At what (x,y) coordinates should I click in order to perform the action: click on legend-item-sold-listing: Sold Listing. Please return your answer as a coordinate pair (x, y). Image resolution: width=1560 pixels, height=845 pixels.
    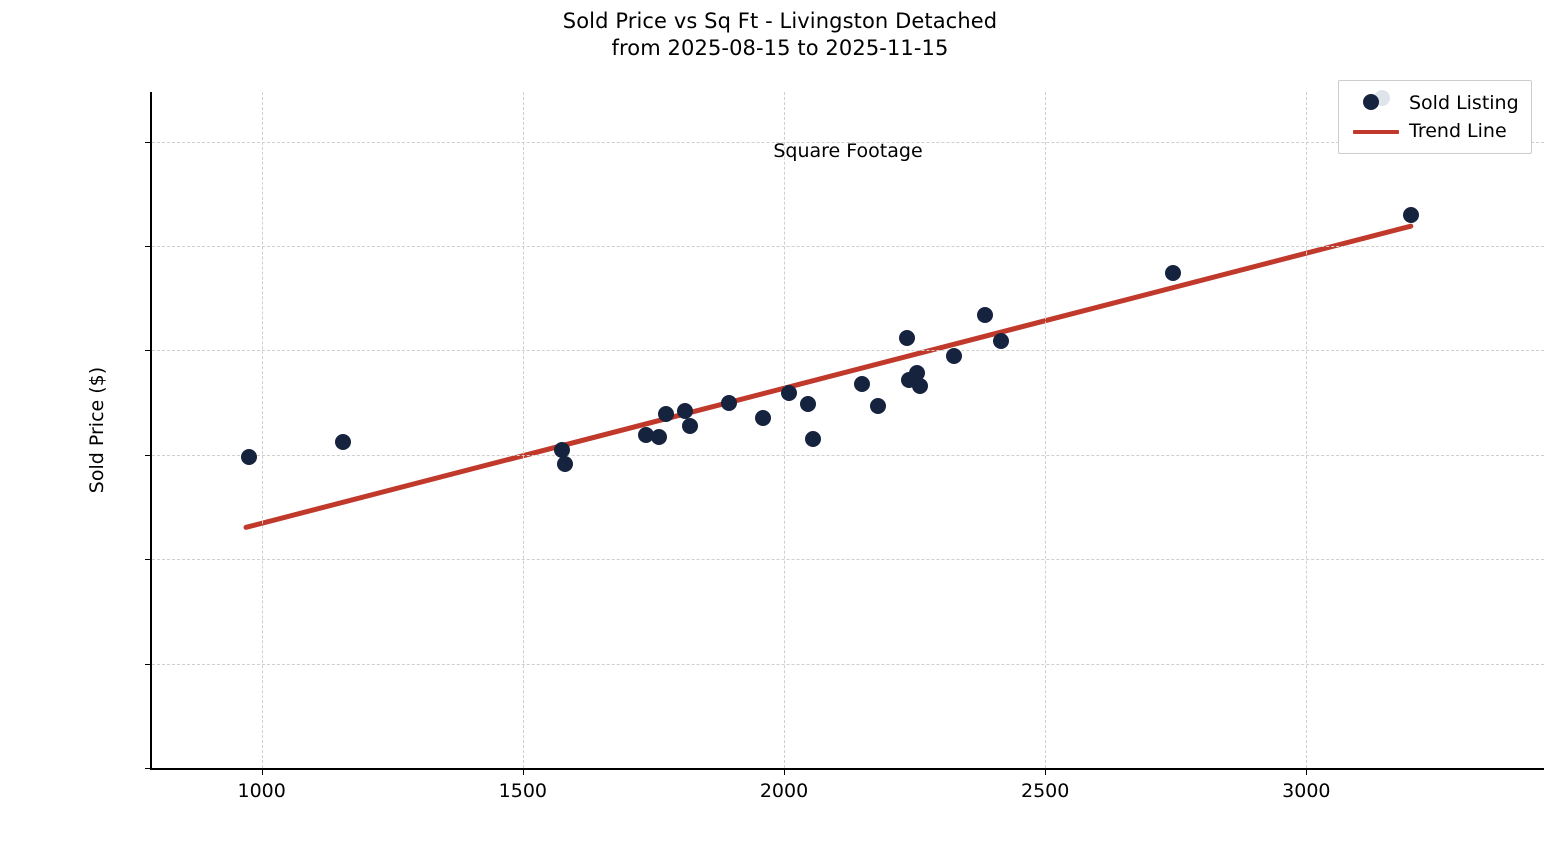
    Looking at the image, I should click on (1434, 103).